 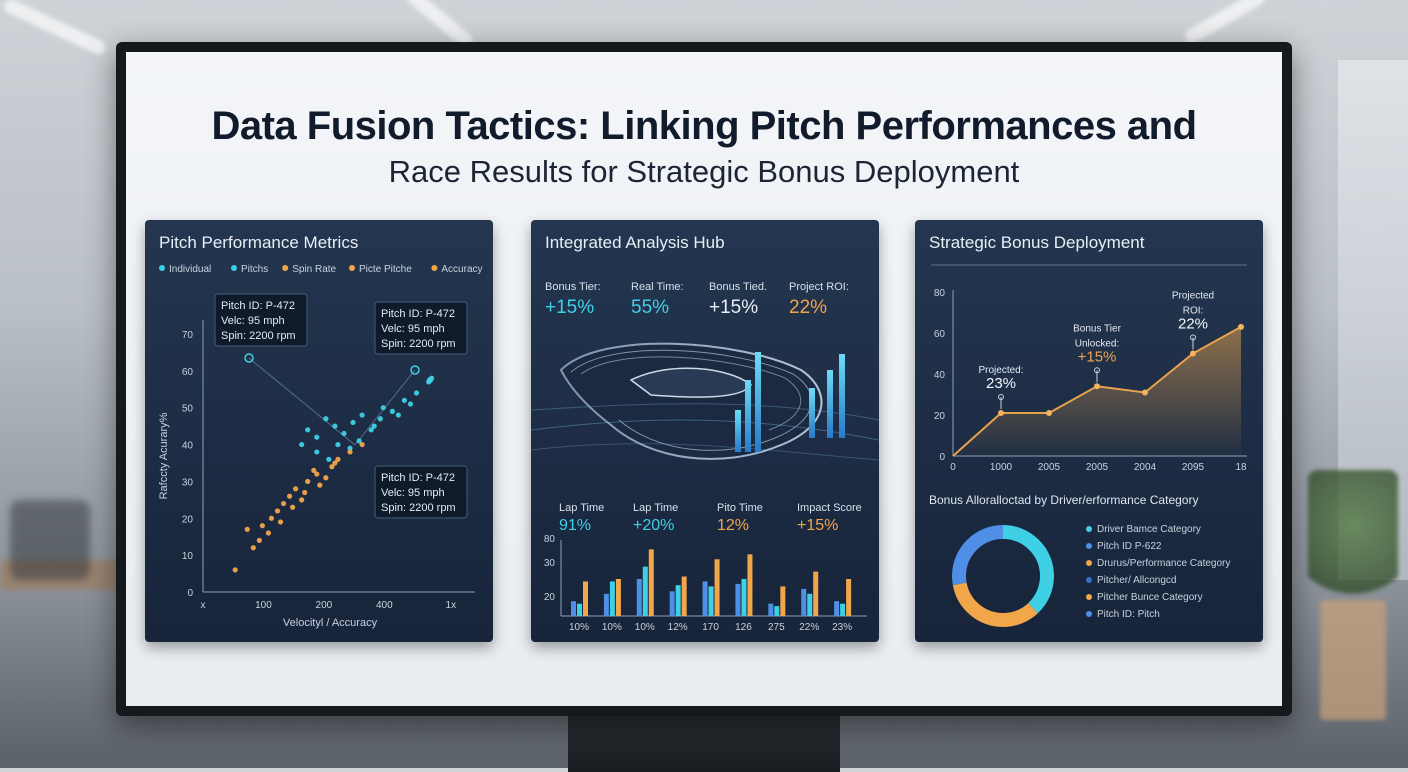 What do you see at coordinates (1193, 324) in the screenshot?
I see `annotation-text: 22%` at bounding box center [1193, 324].